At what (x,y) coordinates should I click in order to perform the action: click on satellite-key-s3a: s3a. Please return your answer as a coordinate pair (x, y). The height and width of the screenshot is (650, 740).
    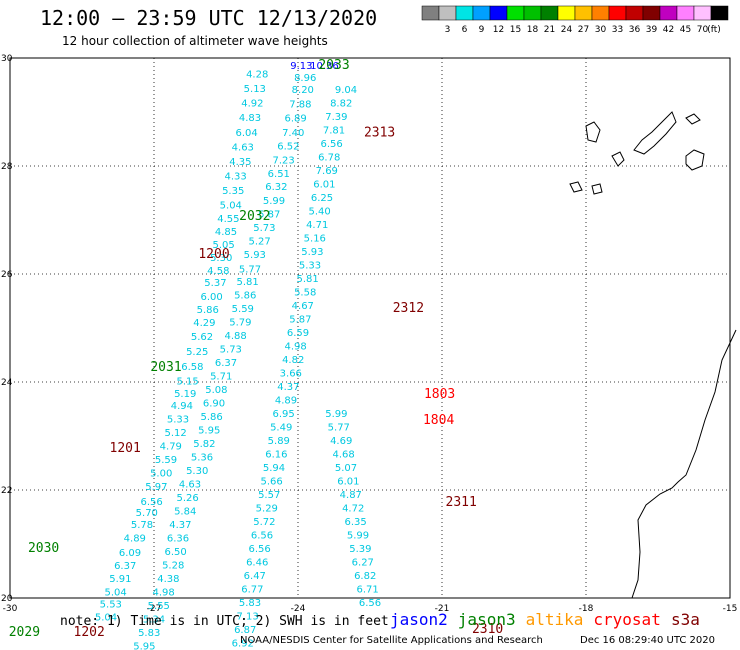
    Looking at the image, I should click on (685, 619).